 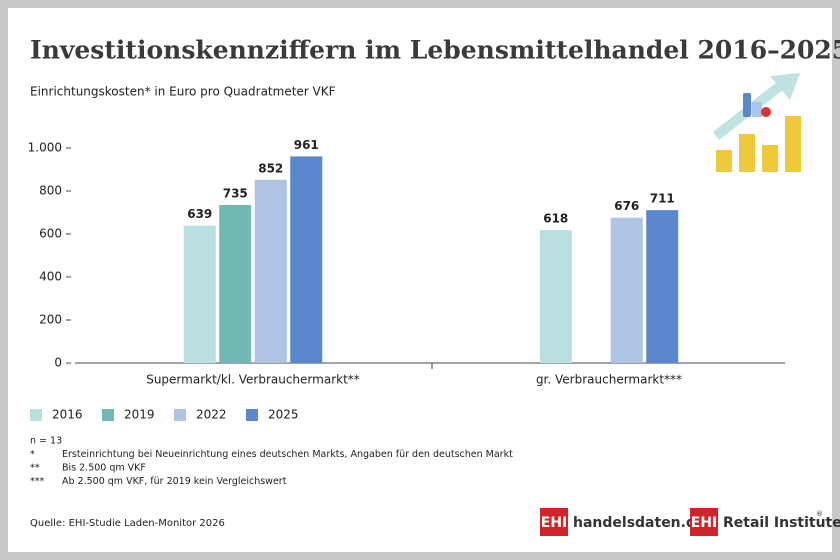 I want to click on note-mark: ***, so click(x=37, y=481).